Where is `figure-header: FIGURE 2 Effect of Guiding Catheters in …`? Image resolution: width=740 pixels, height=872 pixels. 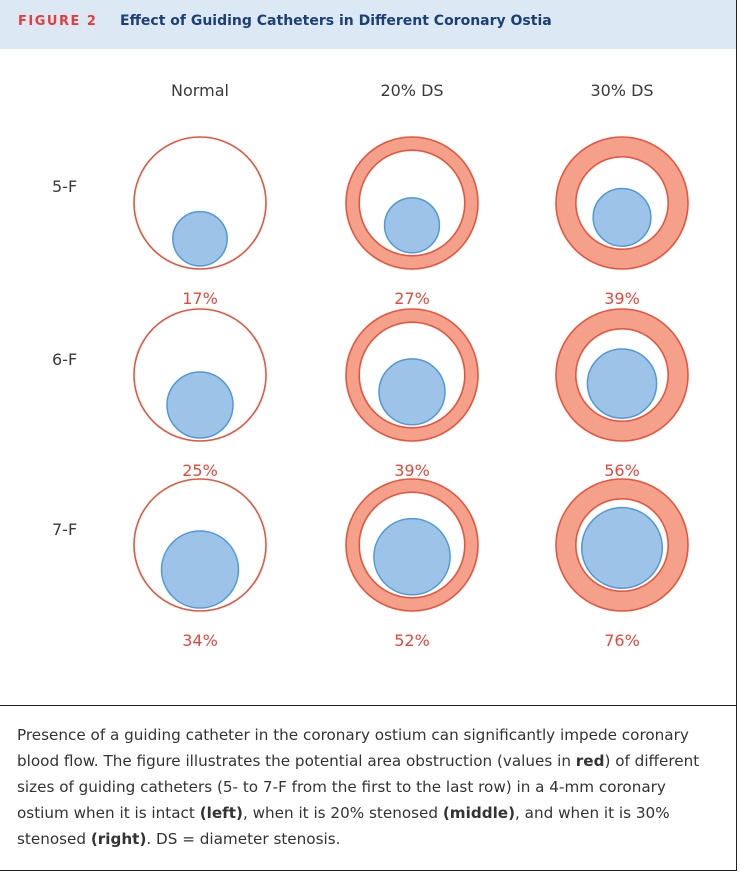
figure-header: FIGURE 2 Effect of Guiding Catheters in … is located at coordinates (368, 24).